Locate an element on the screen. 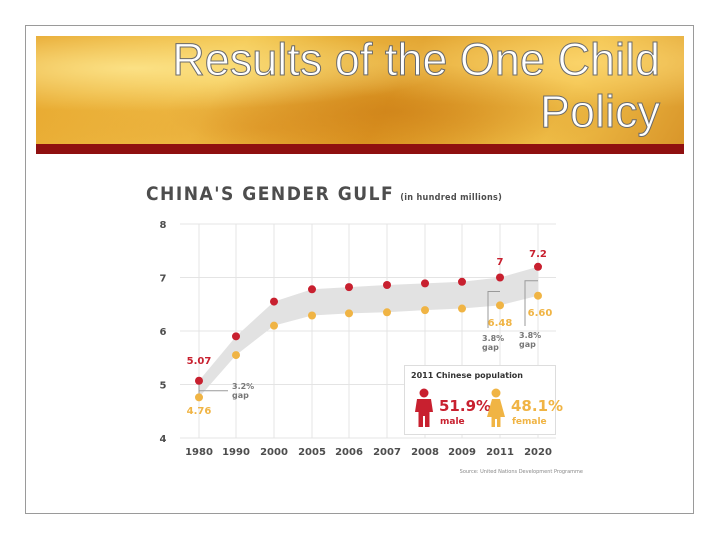 Image resolution: width=720 pixels, height=540 pixels. male-label: male is located at coordinates (452, 422).